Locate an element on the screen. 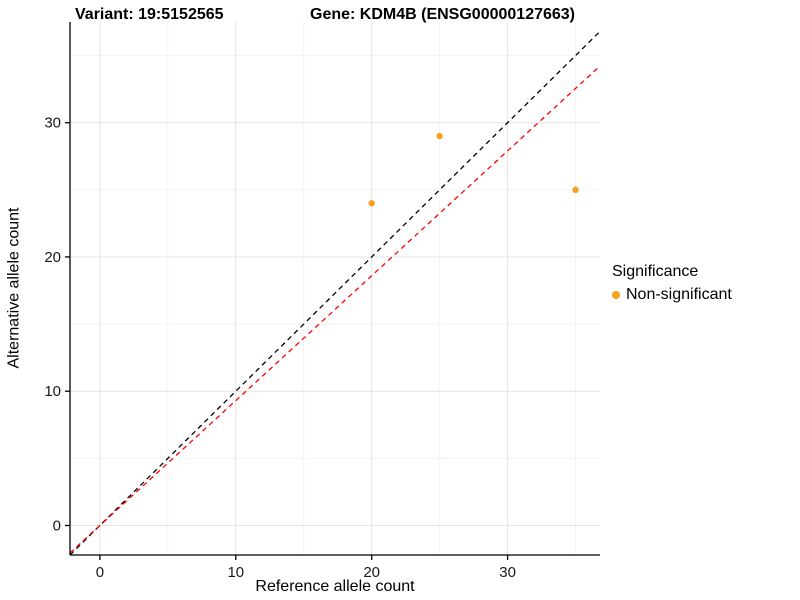  legend-entry: Non-significant is located at coordinates (672, 295).